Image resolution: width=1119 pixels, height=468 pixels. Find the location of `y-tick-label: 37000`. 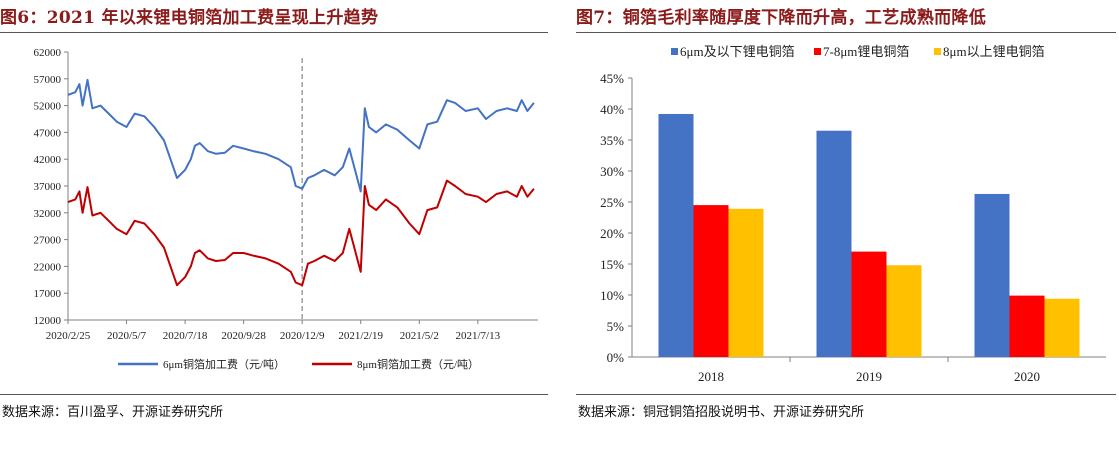

y-tick-label: 37000 is located at coordinates (48, 187).